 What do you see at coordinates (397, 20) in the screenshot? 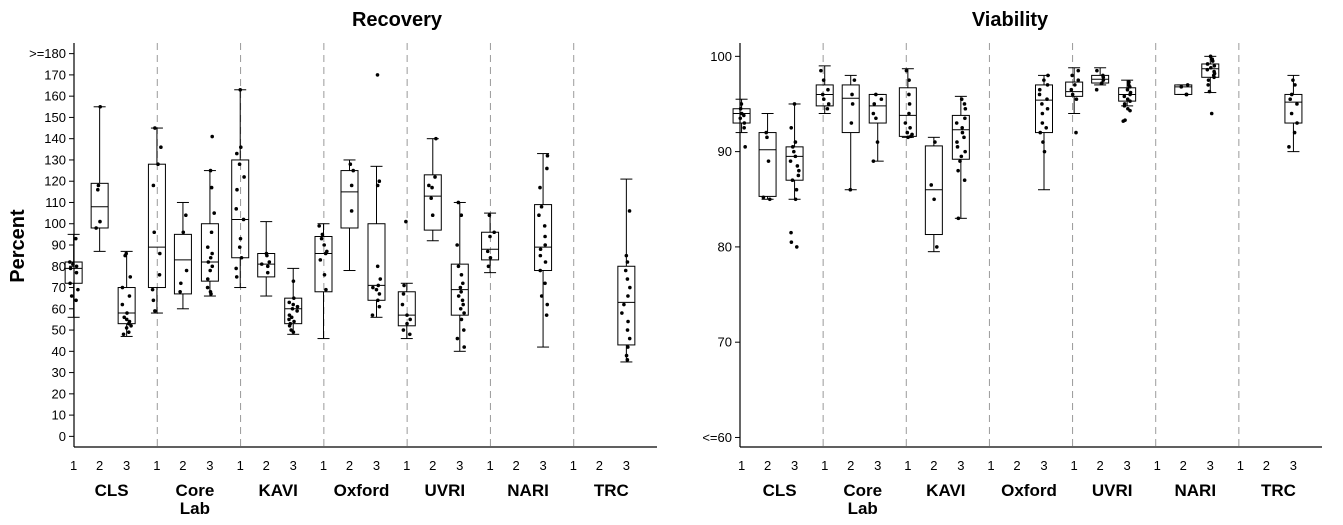
I see `chart-title: Recovery` at bounding box center [397, 20].